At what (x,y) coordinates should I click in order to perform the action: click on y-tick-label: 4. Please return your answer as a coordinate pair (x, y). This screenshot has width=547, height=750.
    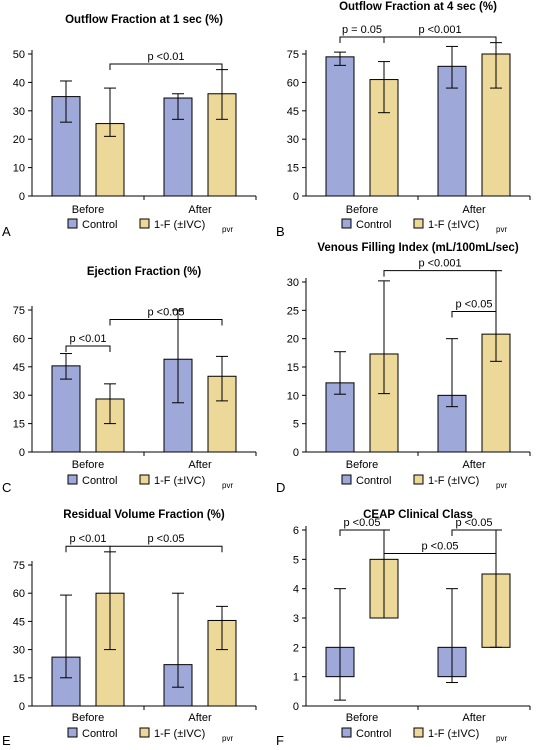
    Looking at the image, I should click on (296, 590).